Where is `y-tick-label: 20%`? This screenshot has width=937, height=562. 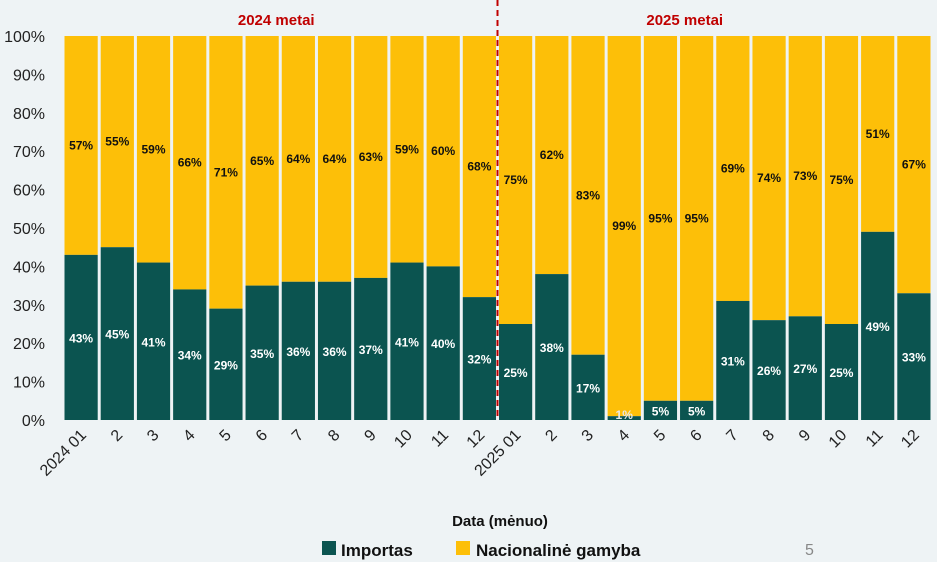
y-tick-label: 20% is located at coordinates (29, 344).